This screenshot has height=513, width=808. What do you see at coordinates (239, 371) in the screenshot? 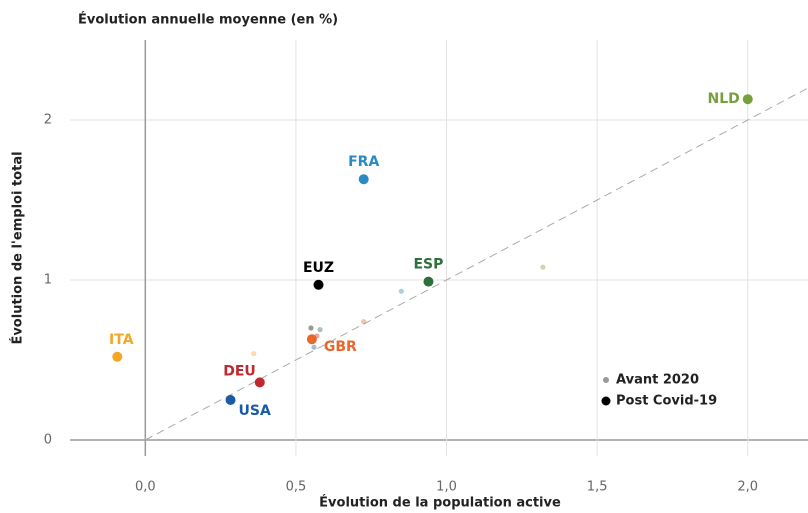
I see `data-label: DEU` at bounding box center [239, 371].